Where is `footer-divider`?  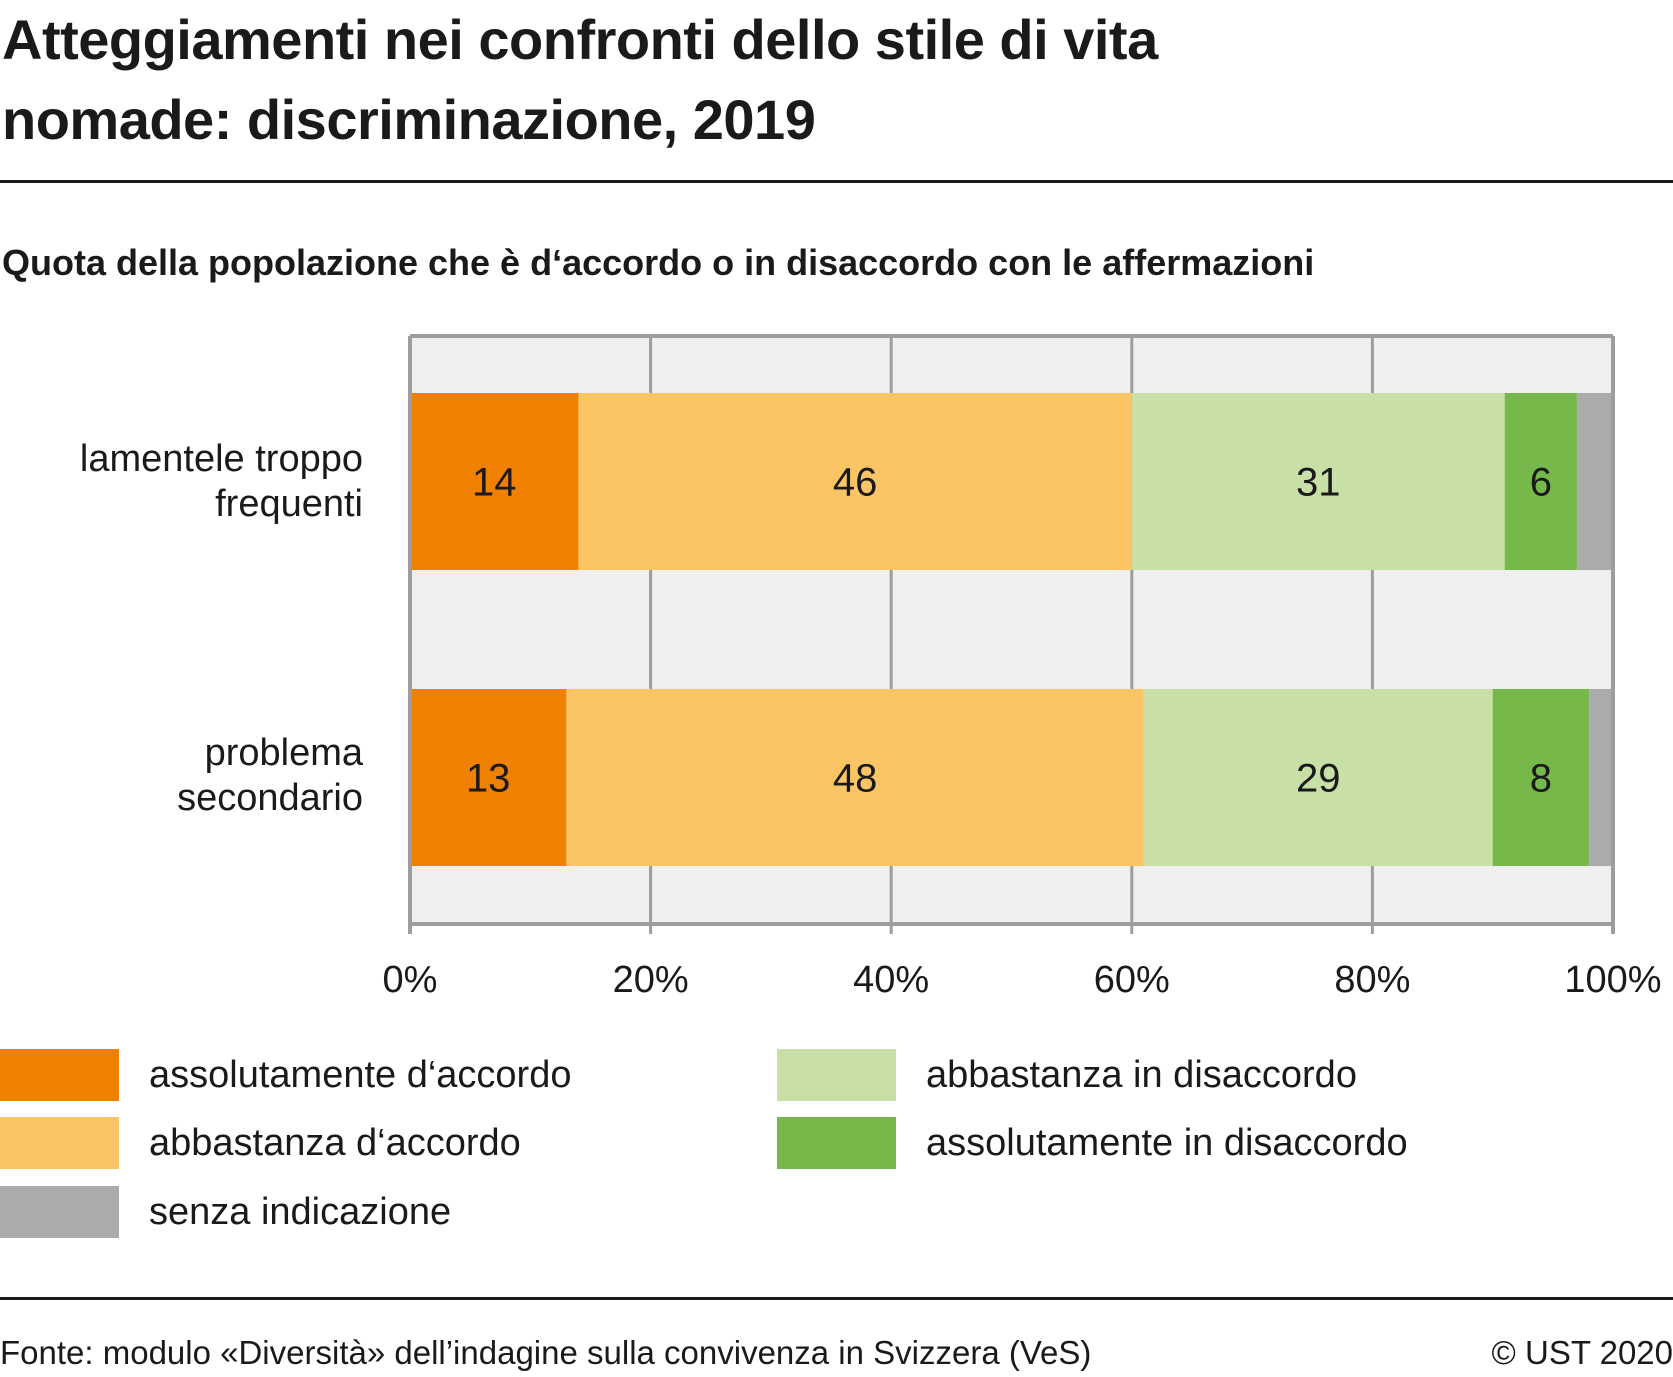
footer-divider is located at coordinates (836, 1298).